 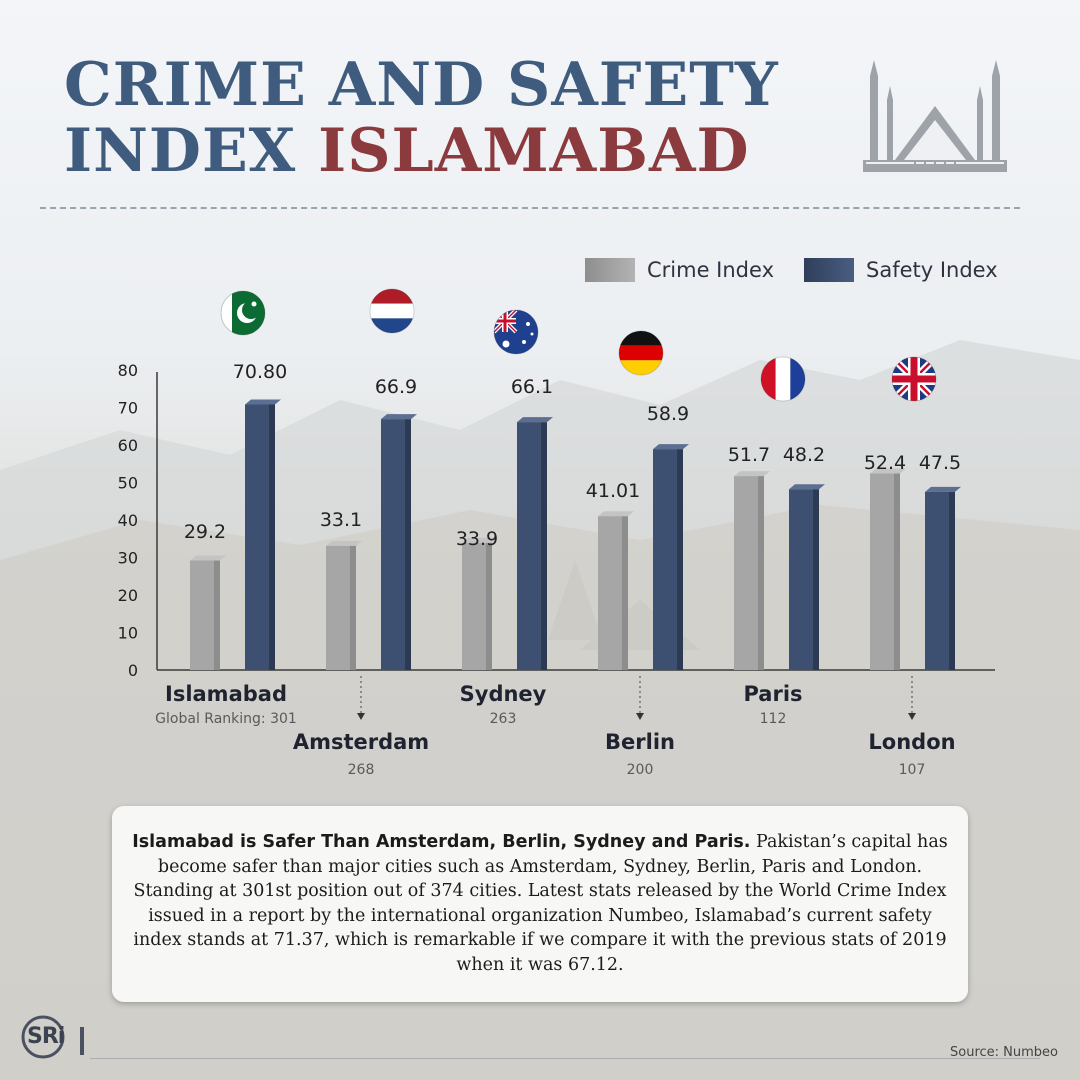 What do you see at coordinates (503, 694) in the screenshot?
I see `category-label: Sydney` at bounding box center [503, 694].